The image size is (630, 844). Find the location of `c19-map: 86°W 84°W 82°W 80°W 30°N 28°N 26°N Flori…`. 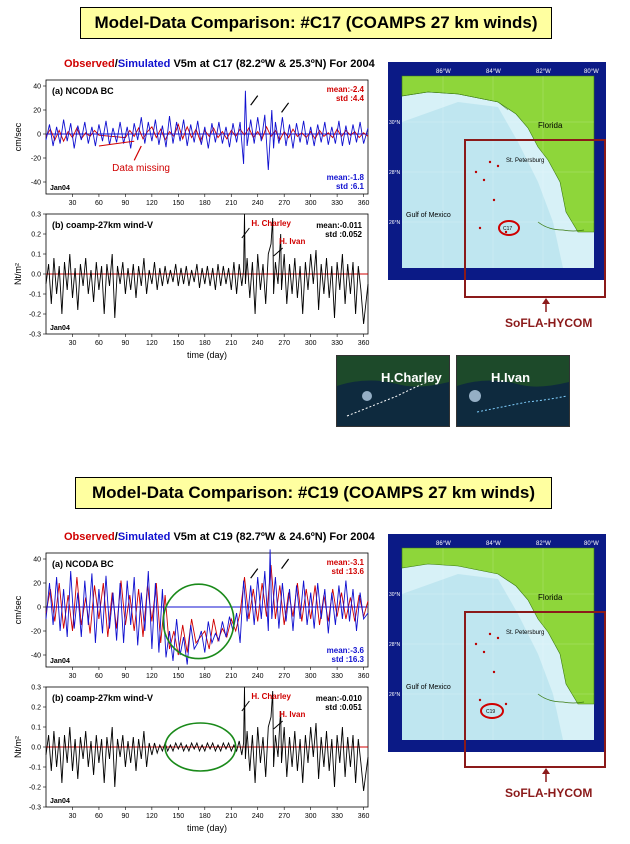

c19-map: 86°W 84°W 82°W 80°W 30°N 28°N 26°N Flori… is located at coordinates (497, 643).